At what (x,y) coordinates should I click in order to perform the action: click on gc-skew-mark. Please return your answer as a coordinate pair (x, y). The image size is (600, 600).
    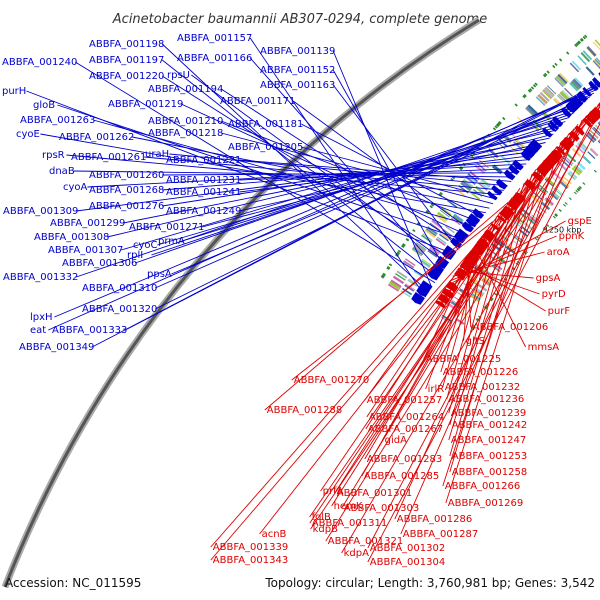
    Looking at the image, I should click on (556, 64).